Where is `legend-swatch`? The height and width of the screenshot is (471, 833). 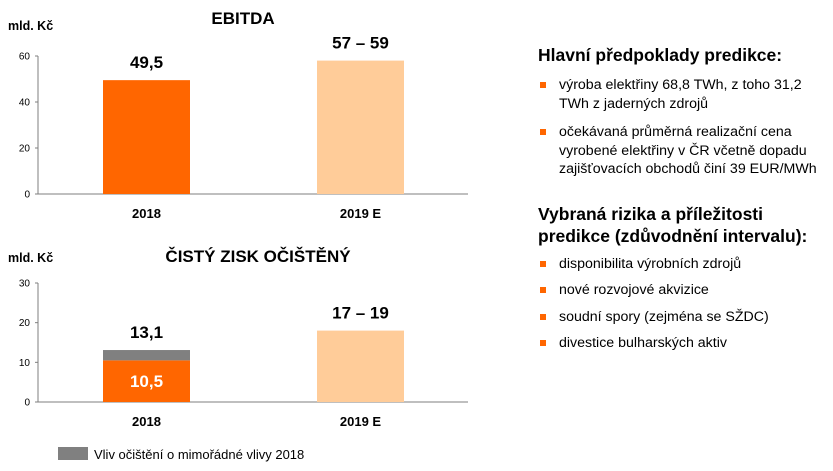 legend-swatch is located at coordinates (73, 453).